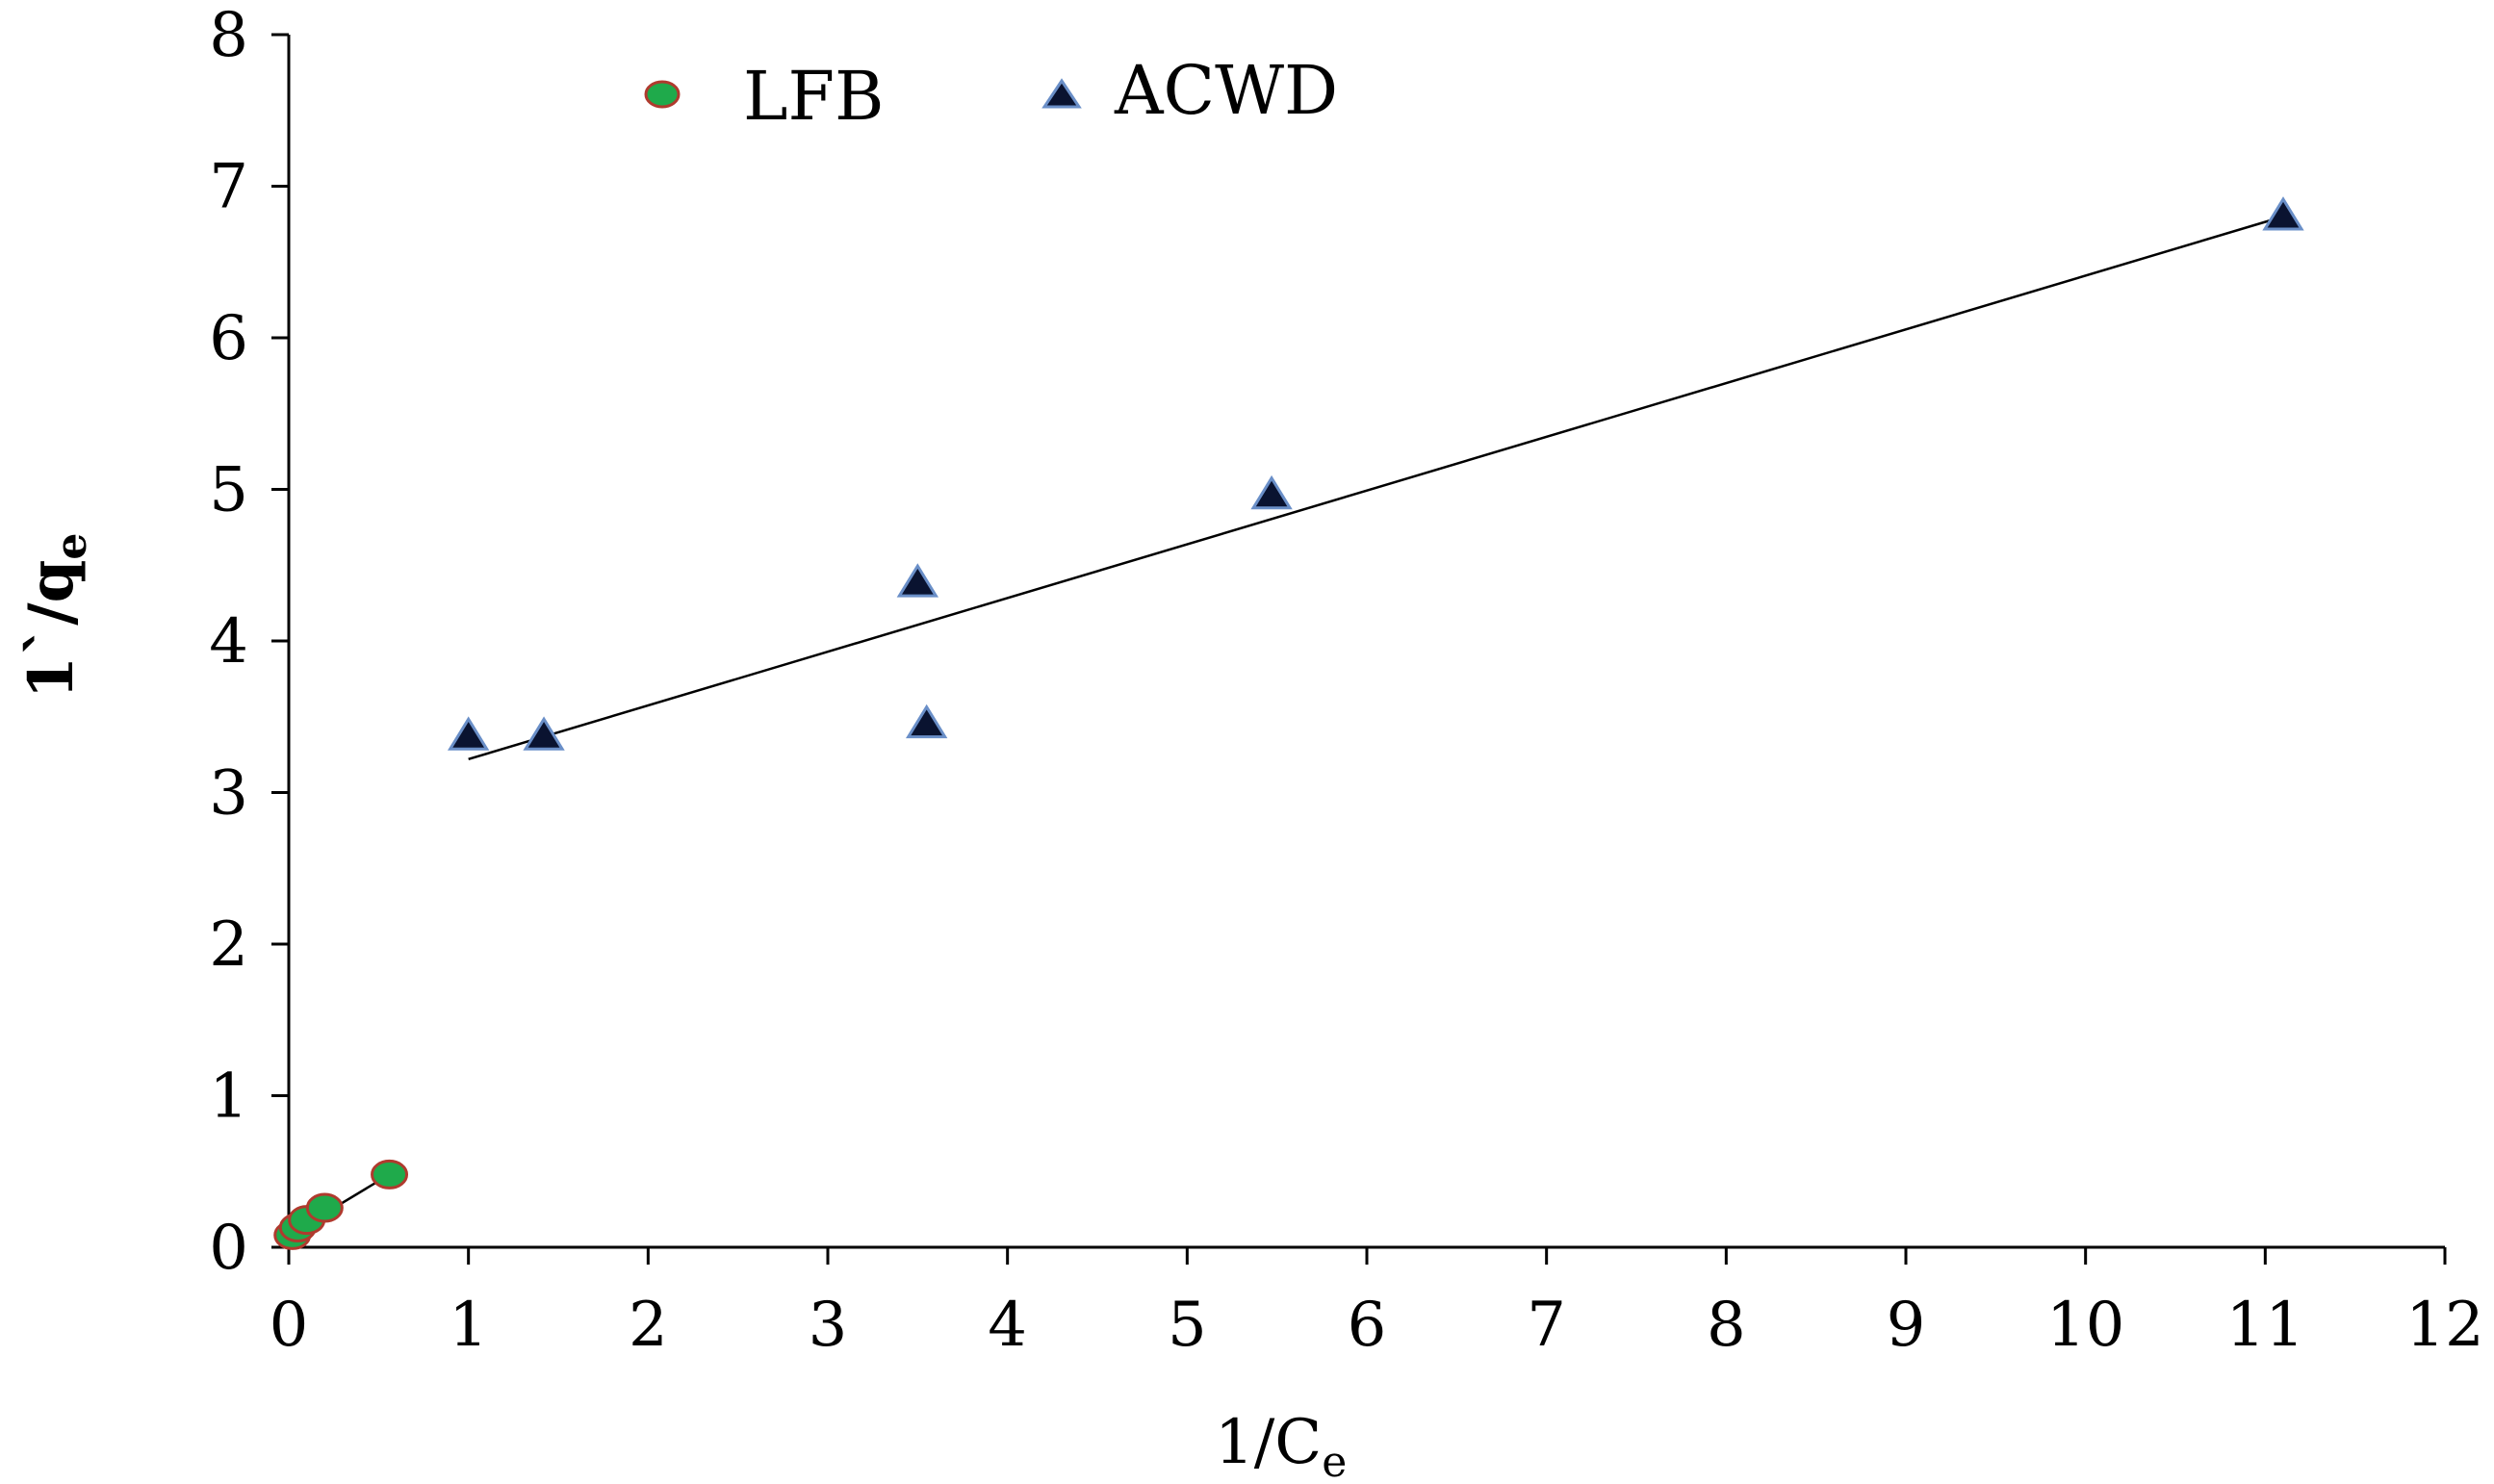  I want to click on legend: LFB ACWD, so click(991, 94).